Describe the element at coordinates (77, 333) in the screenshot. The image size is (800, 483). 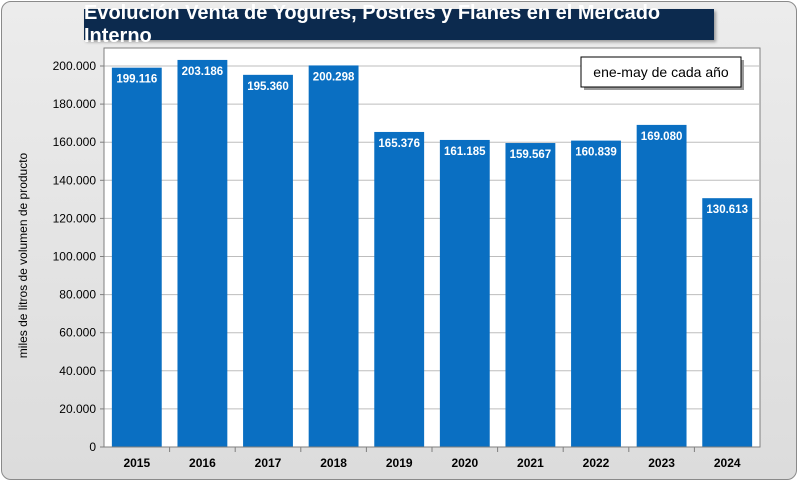
I see `y-tick-label: 60.000` at that location.